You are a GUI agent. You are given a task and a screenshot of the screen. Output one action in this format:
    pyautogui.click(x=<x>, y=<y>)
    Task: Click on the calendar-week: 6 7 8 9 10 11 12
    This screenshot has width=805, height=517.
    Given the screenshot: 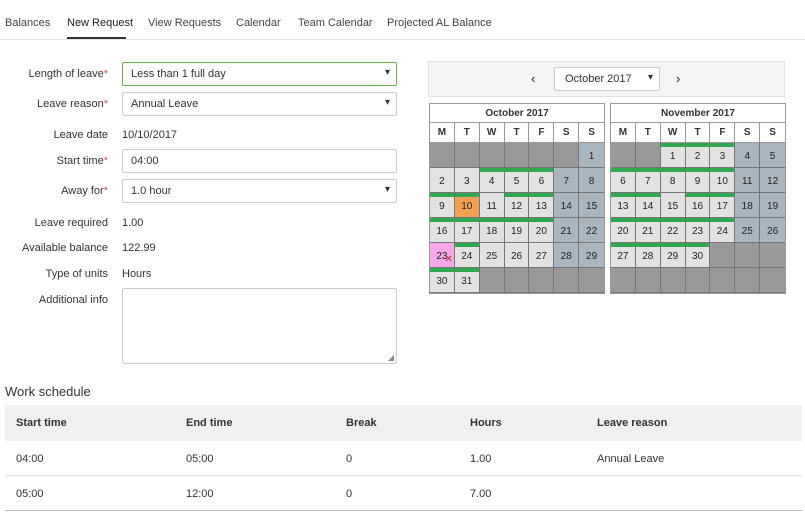 What is the action you would take?
    pyautogui.click(x=698, y=180)
    